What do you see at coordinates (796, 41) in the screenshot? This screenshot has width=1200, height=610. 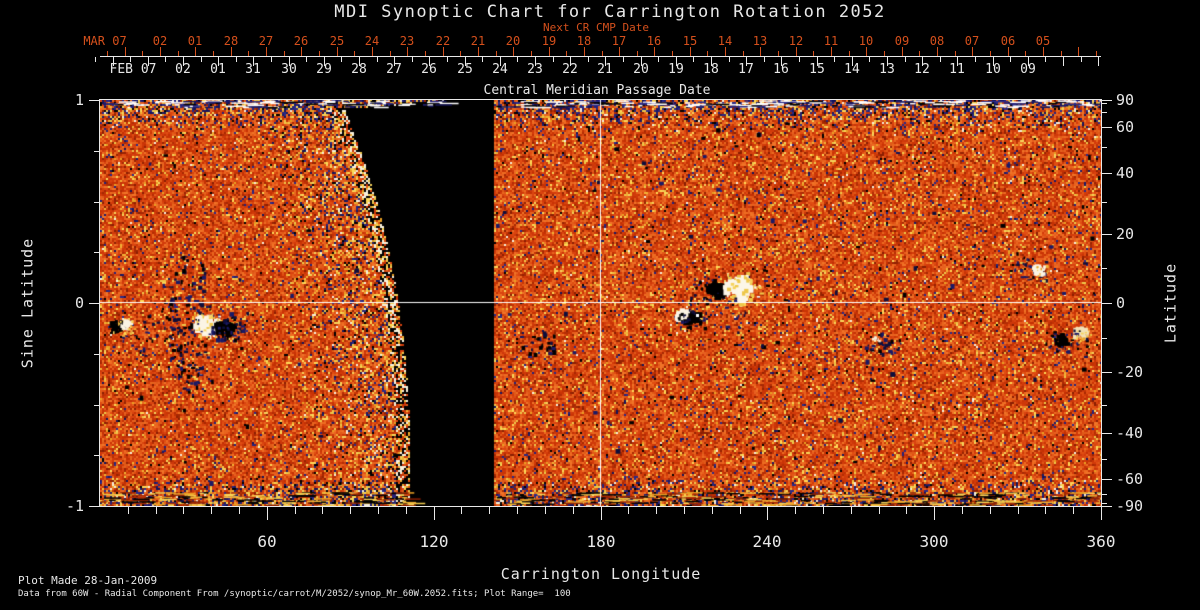 I see `cmp-next-date-label: 12` at bounding box center [796, 41].